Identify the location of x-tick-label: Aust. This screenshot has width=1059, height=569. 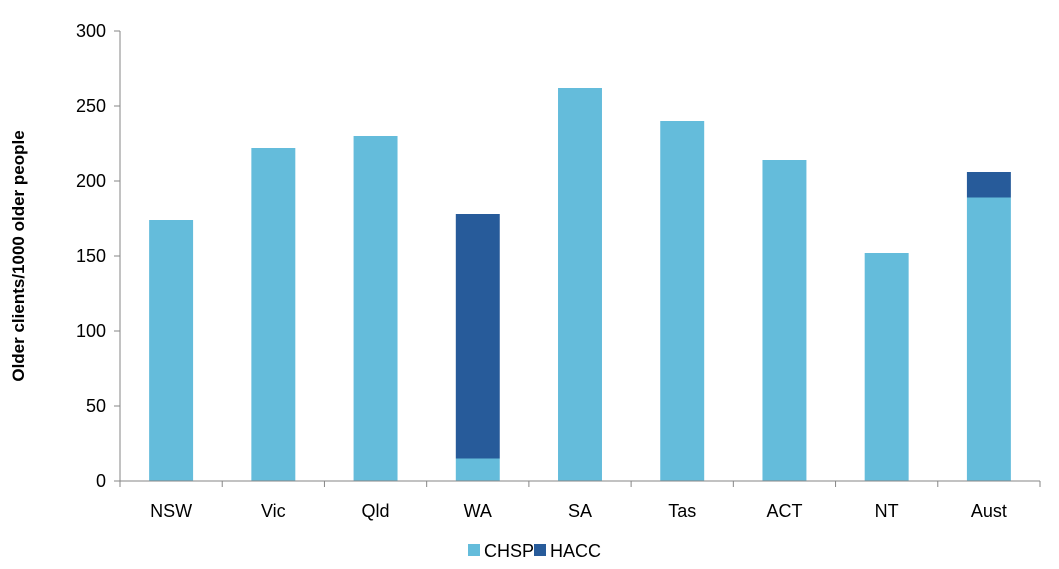
(989, 511).